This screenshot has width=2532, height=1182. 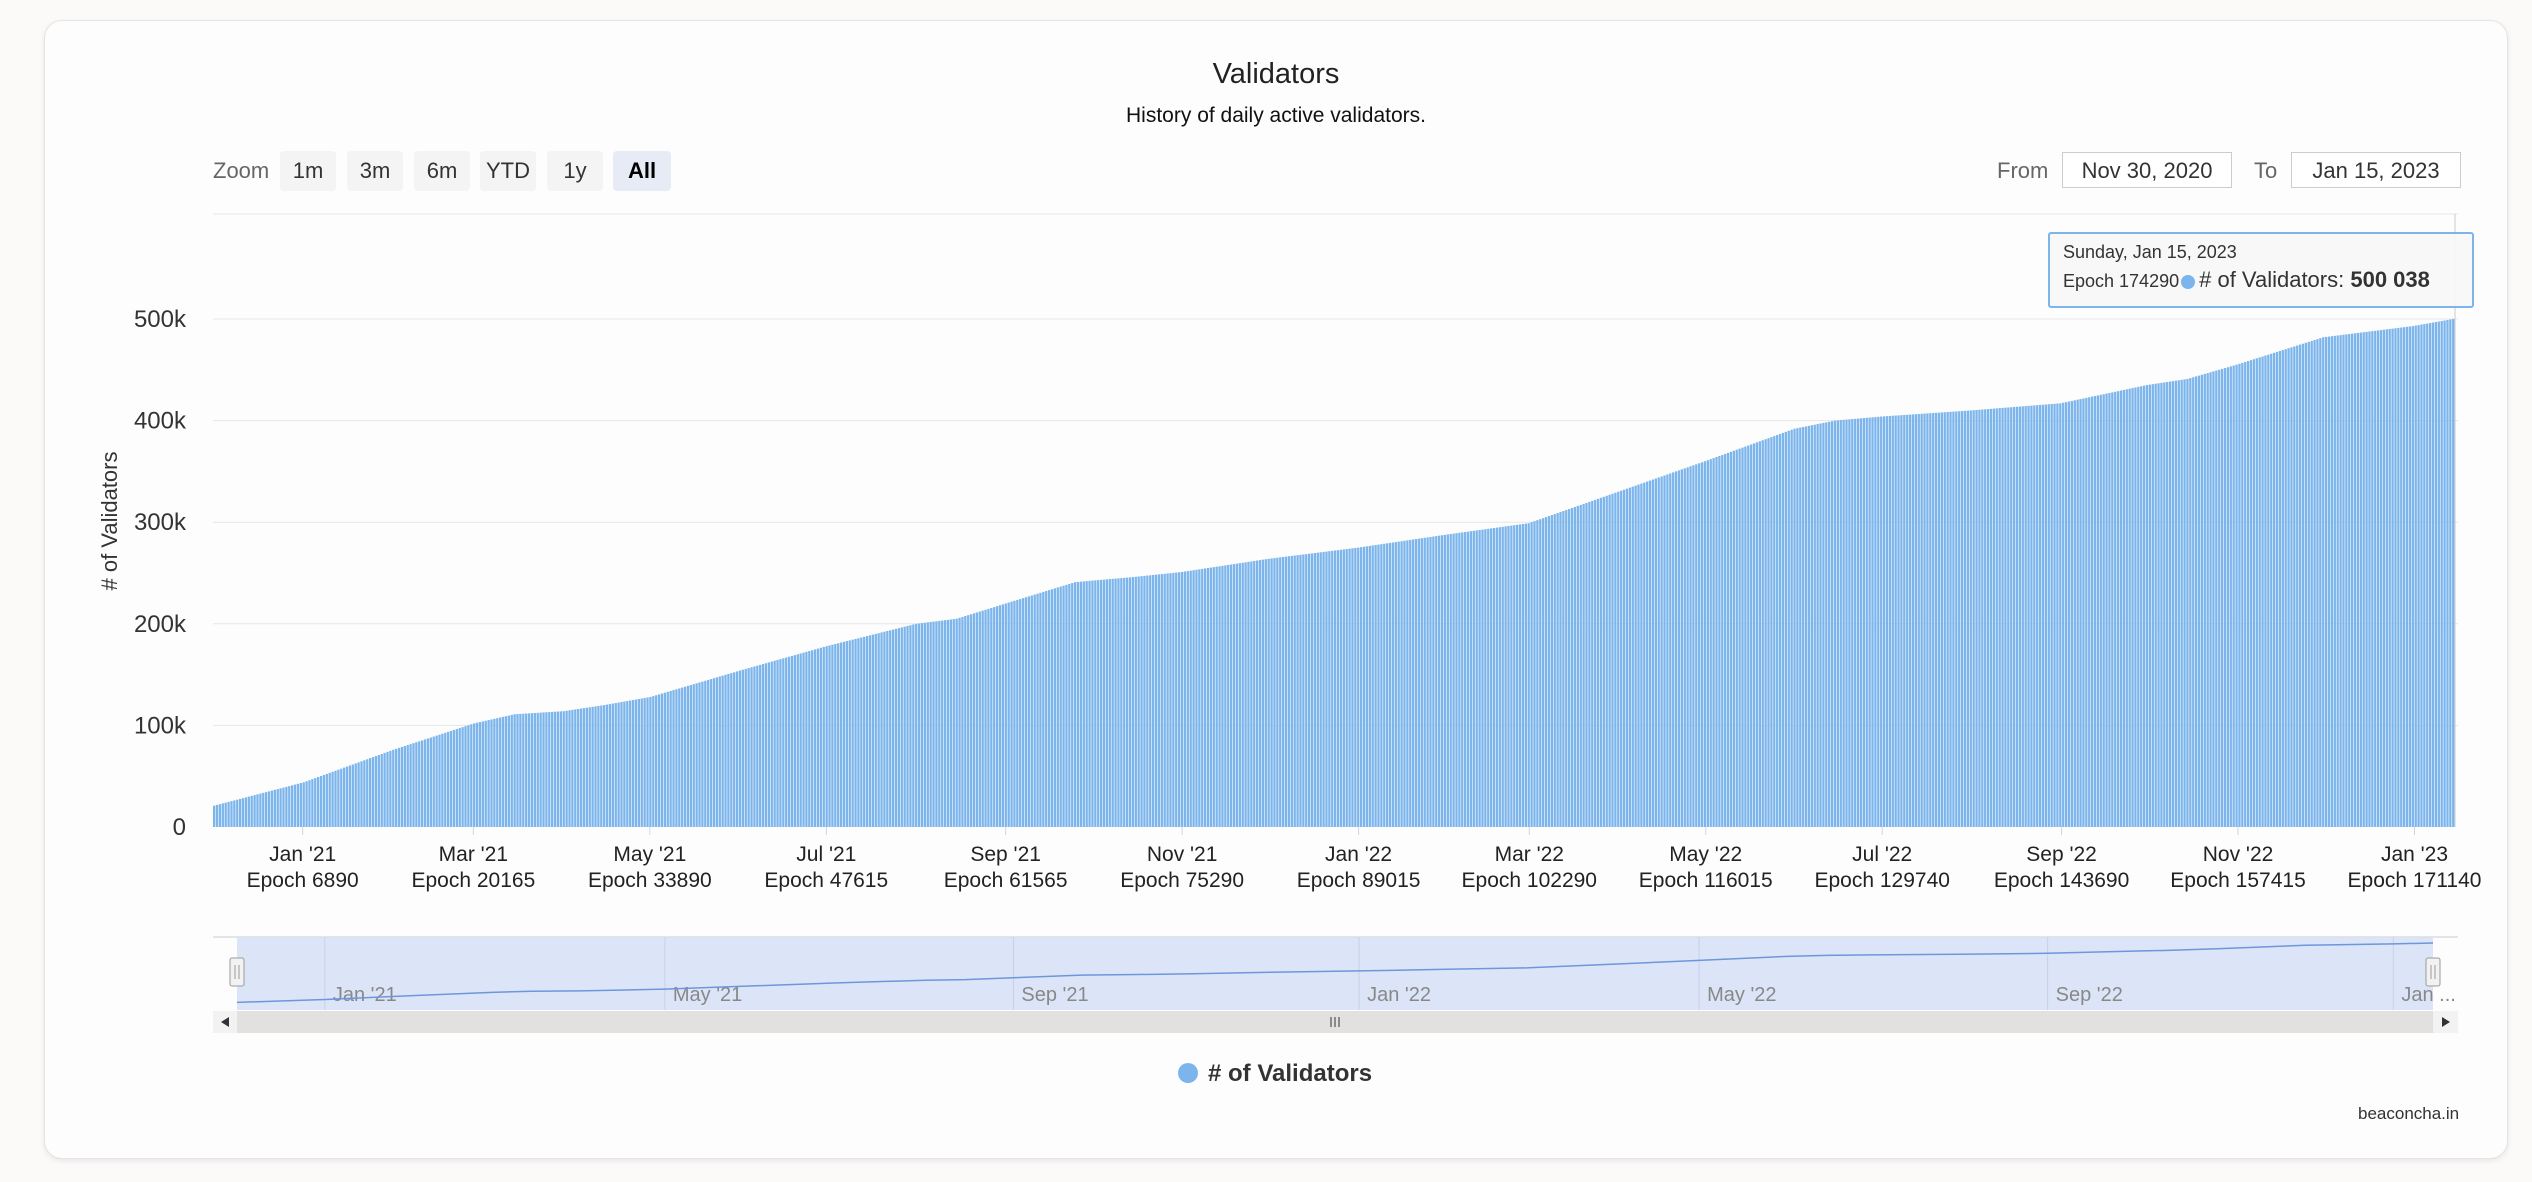 I want to click on scroll-right-arrow-icon, so click(x=2446, y=1022).